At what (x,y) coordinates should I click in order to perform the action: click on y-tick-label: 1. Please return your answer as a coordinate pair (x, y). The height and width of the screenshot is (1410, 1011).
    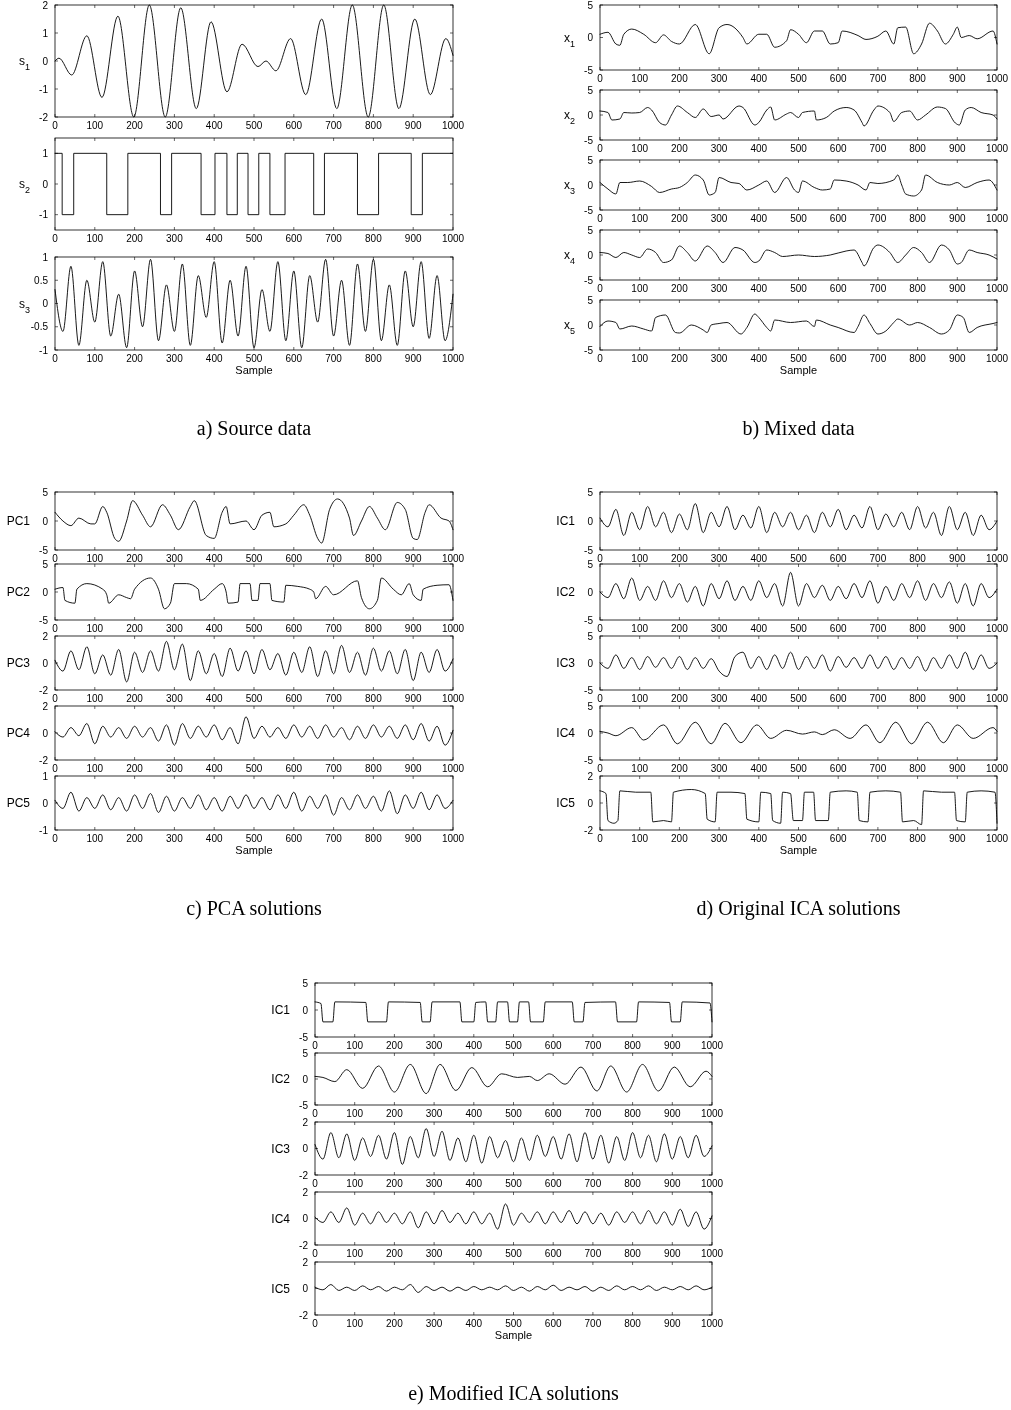
    Looking at the image, I should click on (45, 33).